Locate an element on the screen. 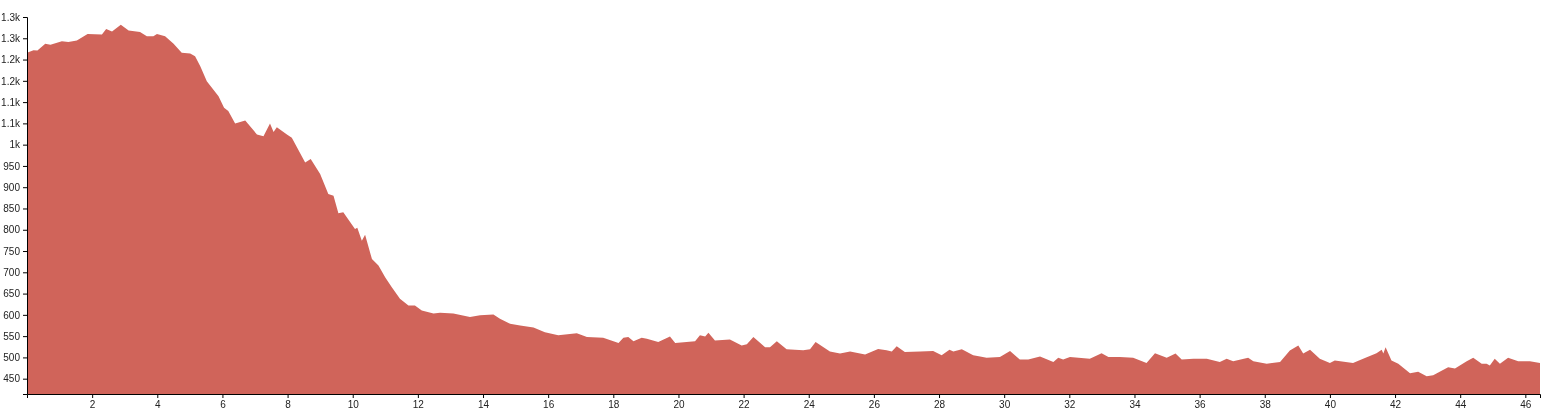 The height and width of the screenshot is (414, 1542). x-tick-label: 26 is located at coordinates (874, 405).